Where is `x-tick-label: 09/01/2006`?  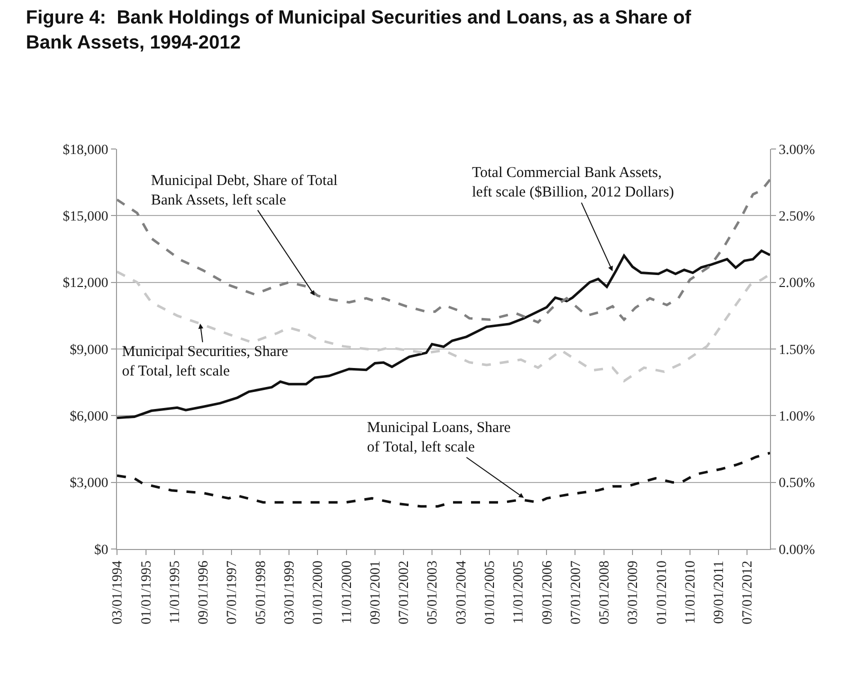
x-tick-label: 09/01/2006 is located at coordinates (548, 592).